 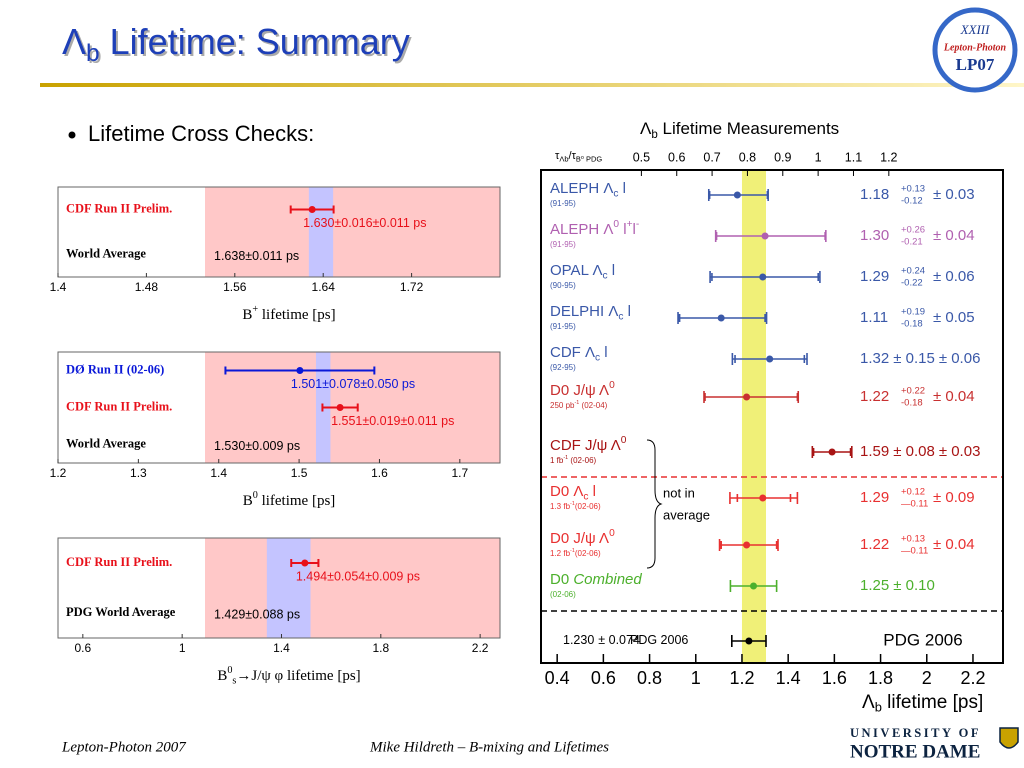 I want to click on value-label: 1.551±0.019±0.011 ps, so click(x=392, y=421).